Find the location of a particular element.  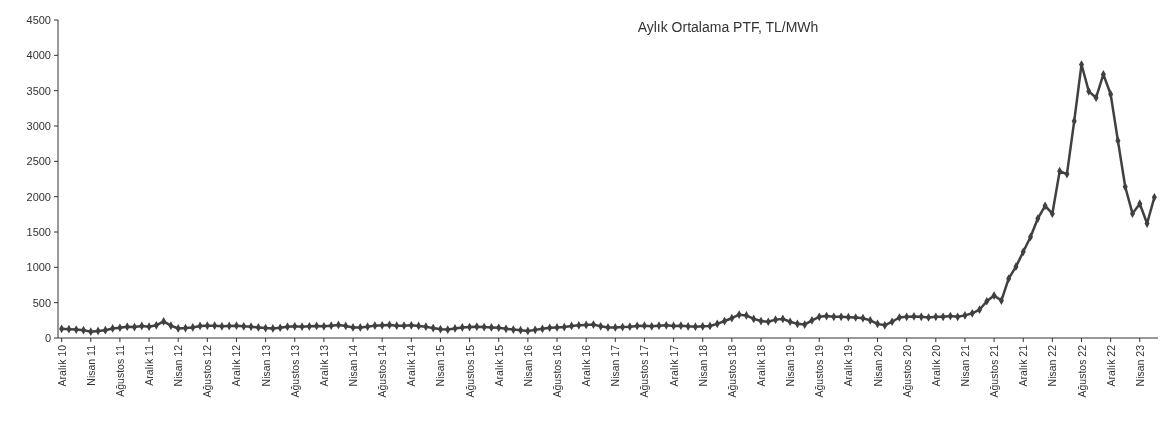

y-tick-label: 3000 is located at coordinates (38, 125).